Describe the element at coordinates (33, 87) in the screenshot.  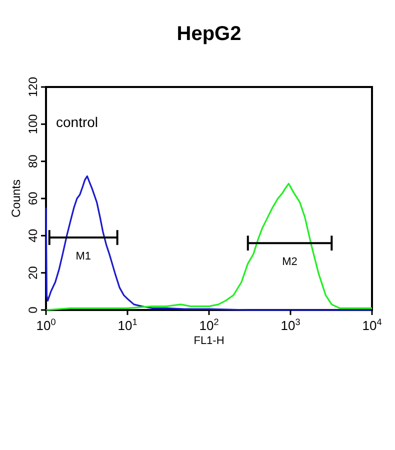
I see `y-tick-label: 120` at that location.